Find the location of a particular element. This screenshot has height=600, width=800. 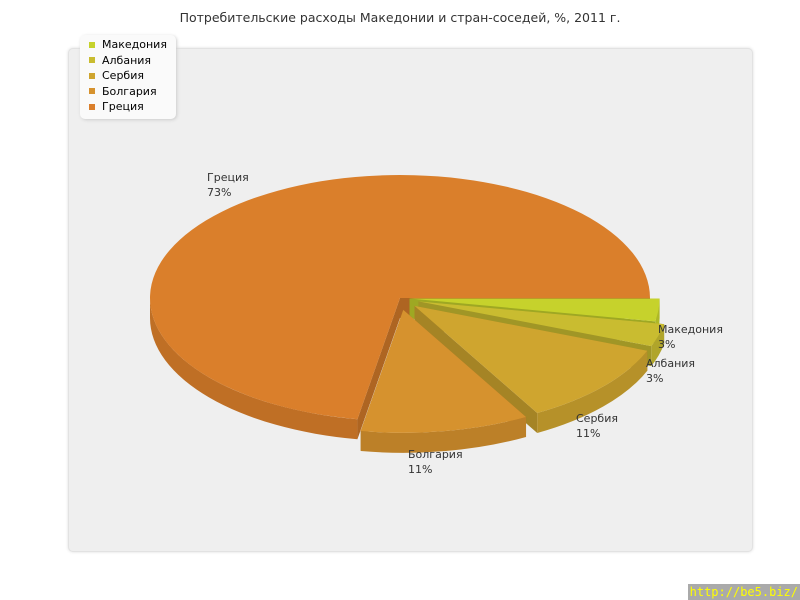

data-label-name: Болгария is located at coordinates (435, 454).